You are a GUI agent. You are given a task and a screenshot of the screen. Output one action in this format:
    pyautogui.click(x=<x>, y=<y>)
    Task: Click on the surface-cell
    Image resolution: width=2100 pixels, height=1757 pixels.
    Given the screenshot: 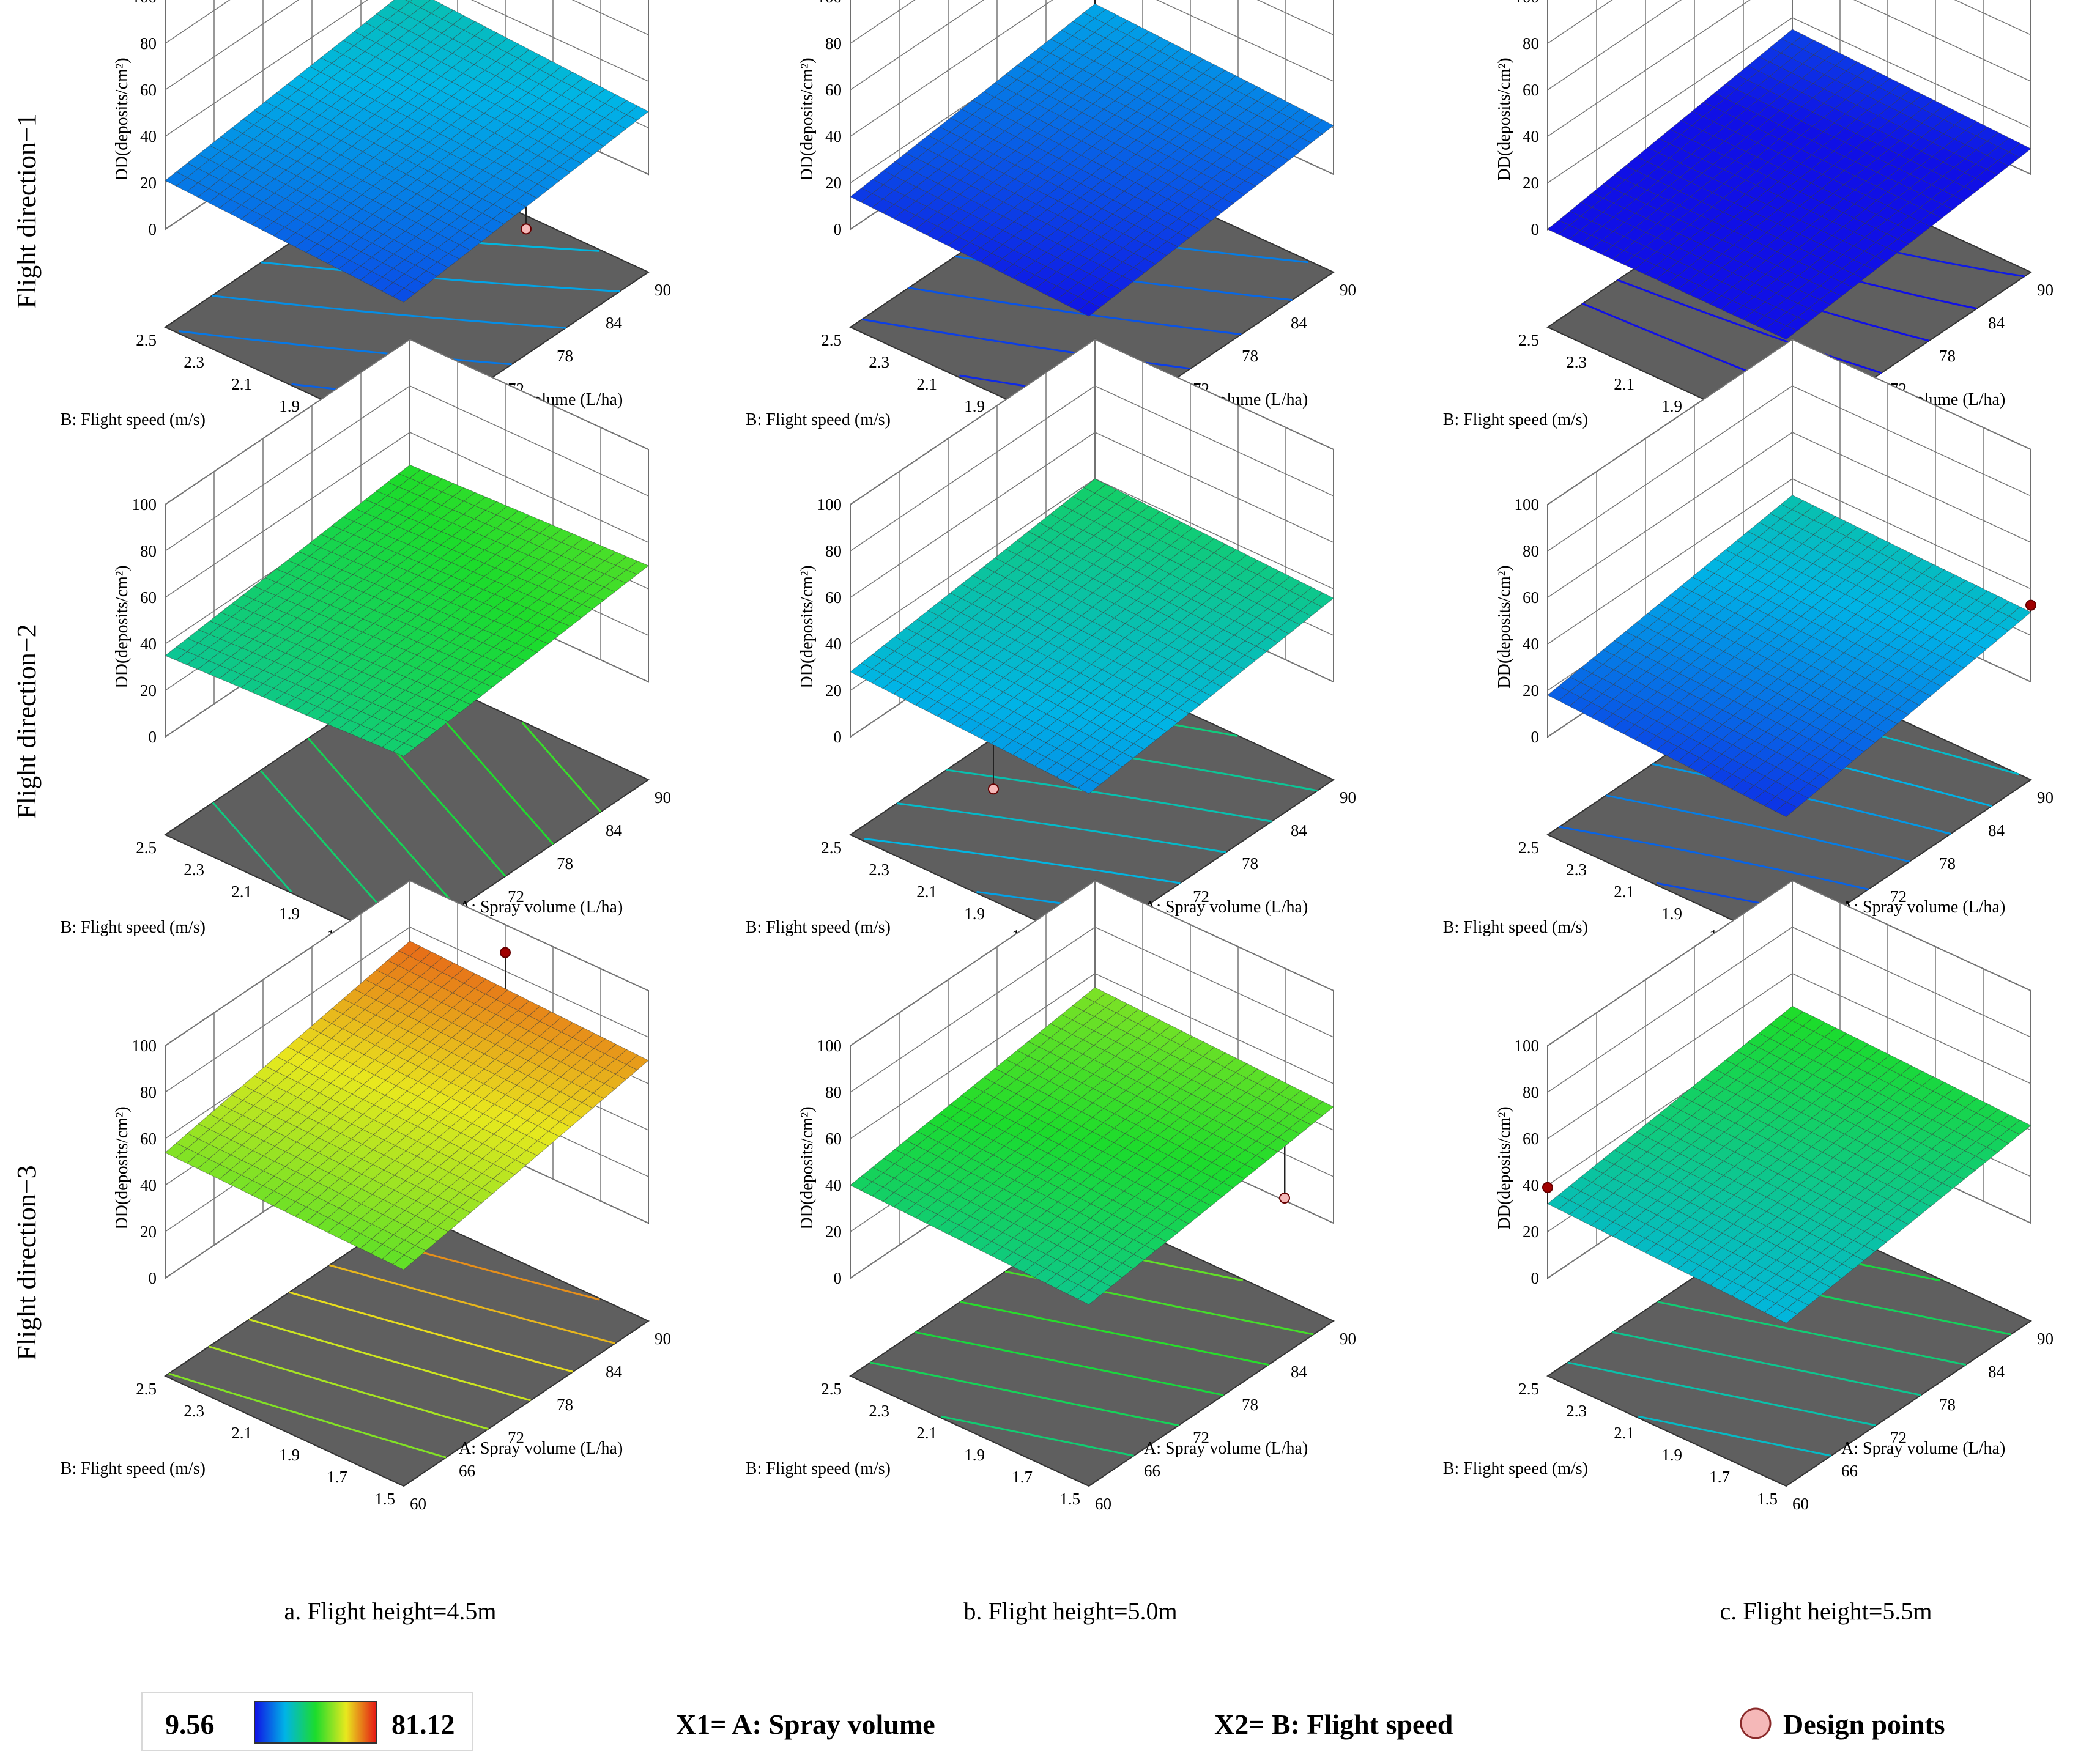 What is the action you would take?
    pyautogui.click(x=420, y=4)
    